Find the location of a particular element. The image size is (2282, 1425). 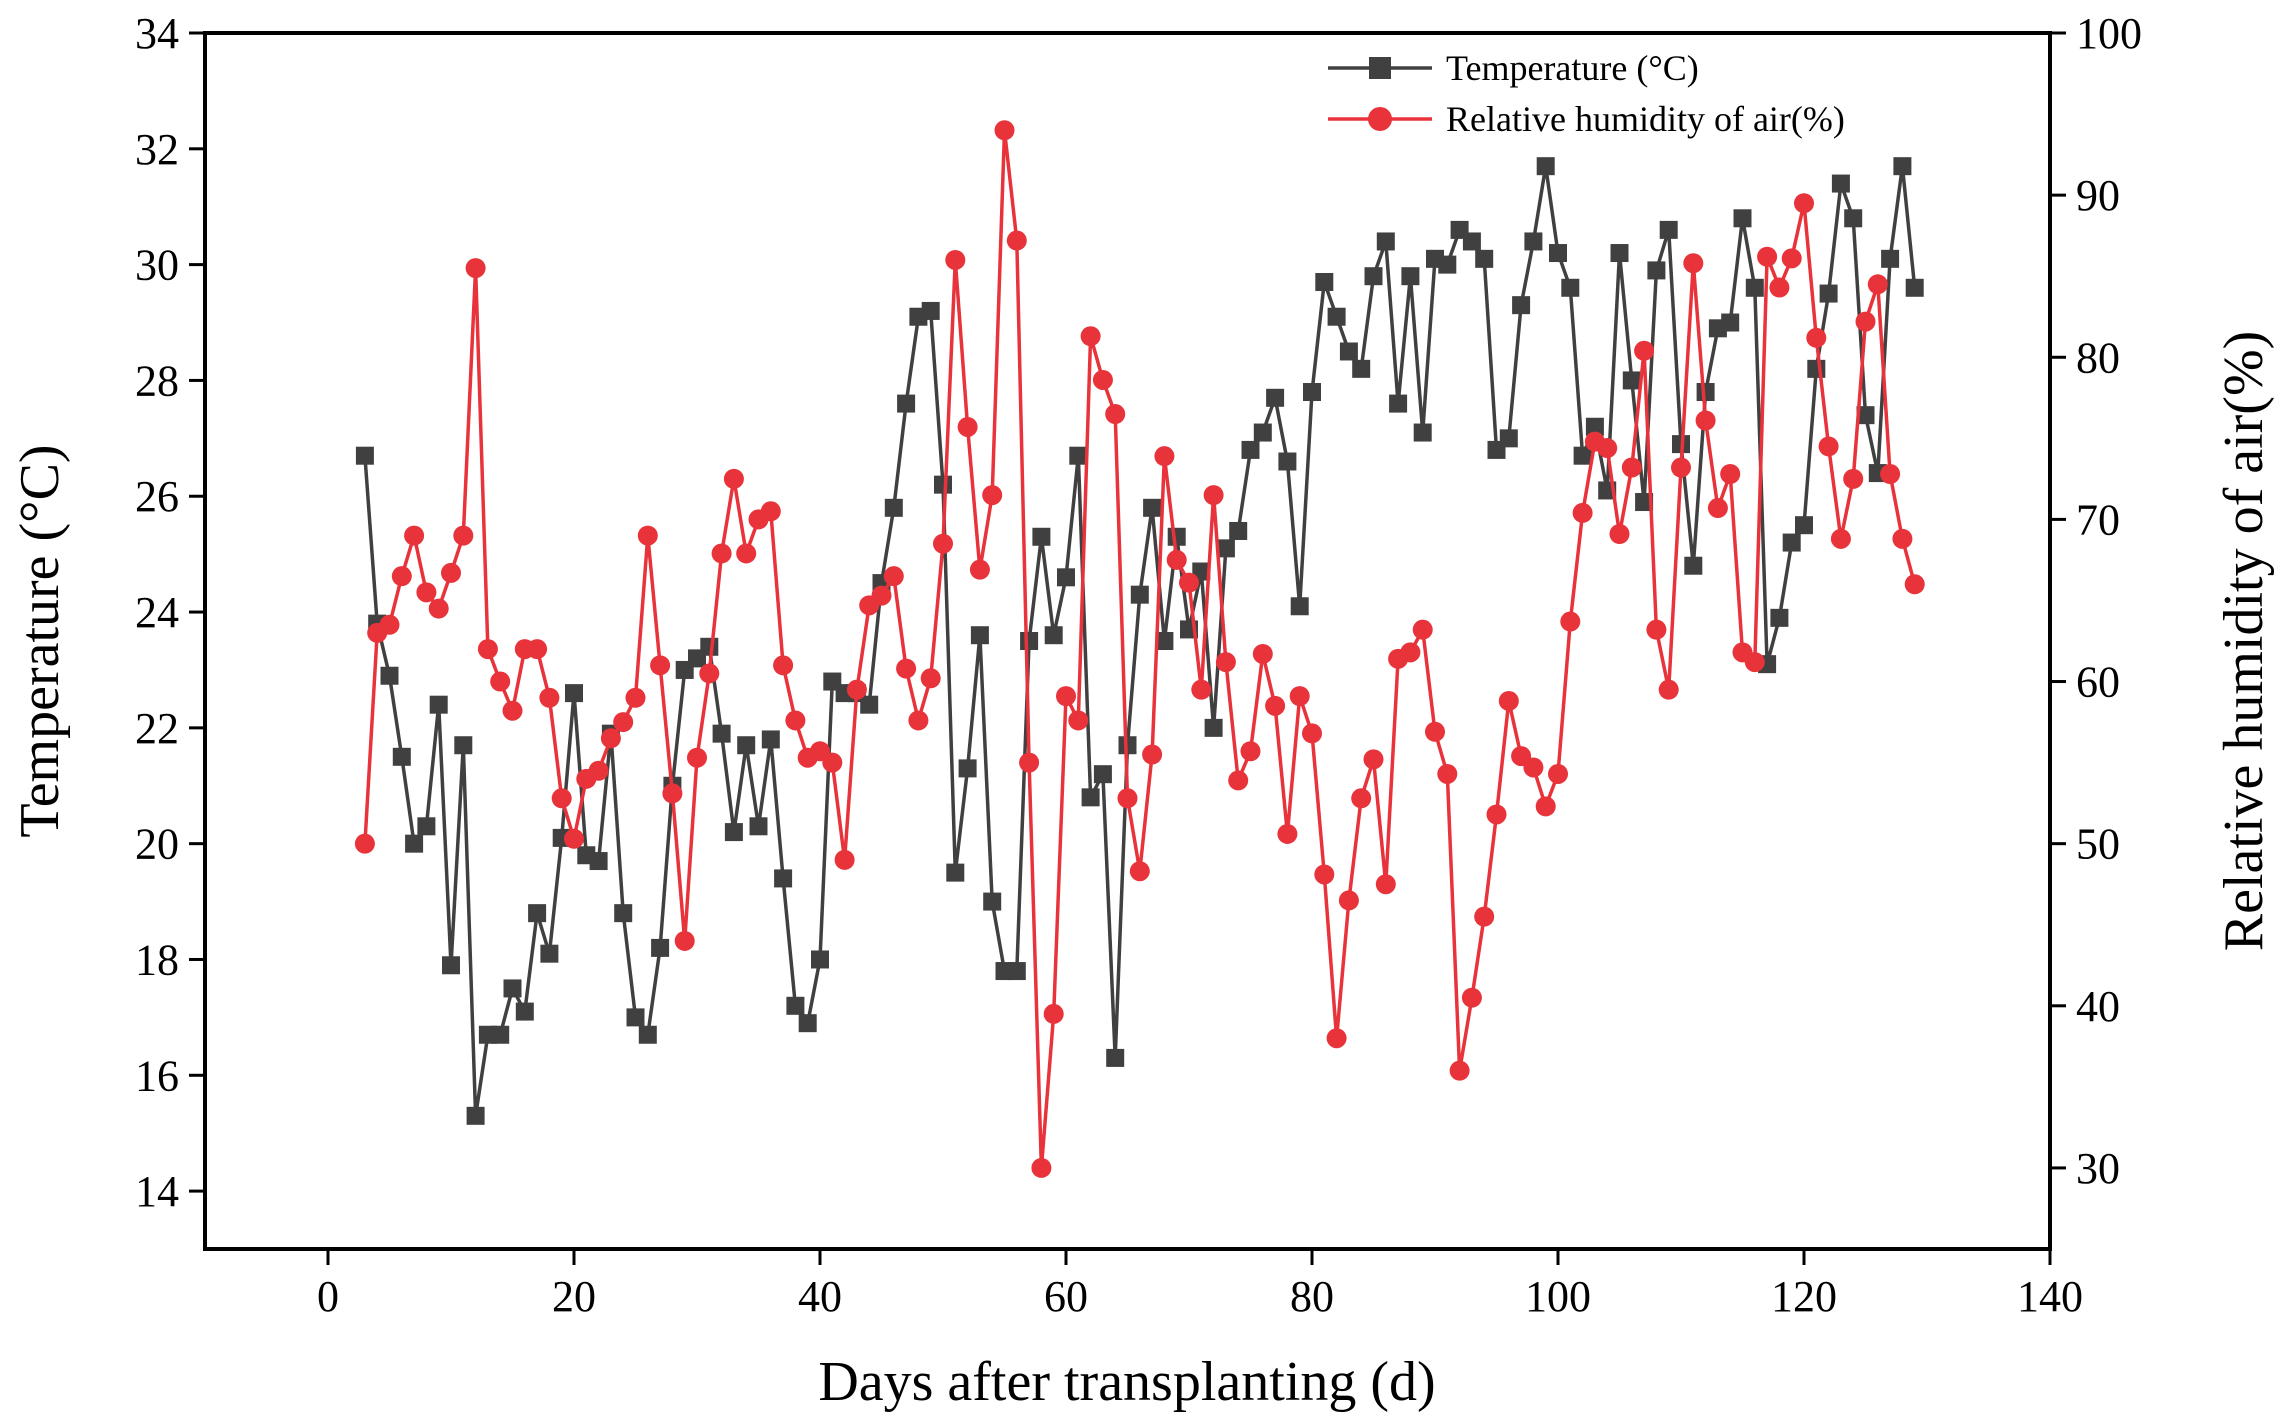

left-y-tick-label: 16 is located at coordinates (157, 1075).